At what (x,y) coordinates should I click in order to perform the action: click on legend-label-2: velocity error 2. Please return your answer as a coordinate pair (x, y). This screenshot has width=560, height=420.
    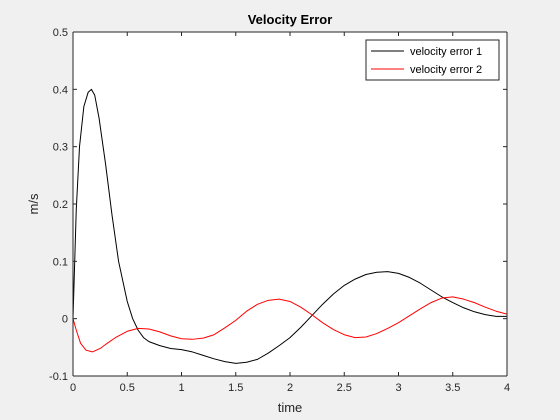
    Looking at the image, I should click on (446, 70).